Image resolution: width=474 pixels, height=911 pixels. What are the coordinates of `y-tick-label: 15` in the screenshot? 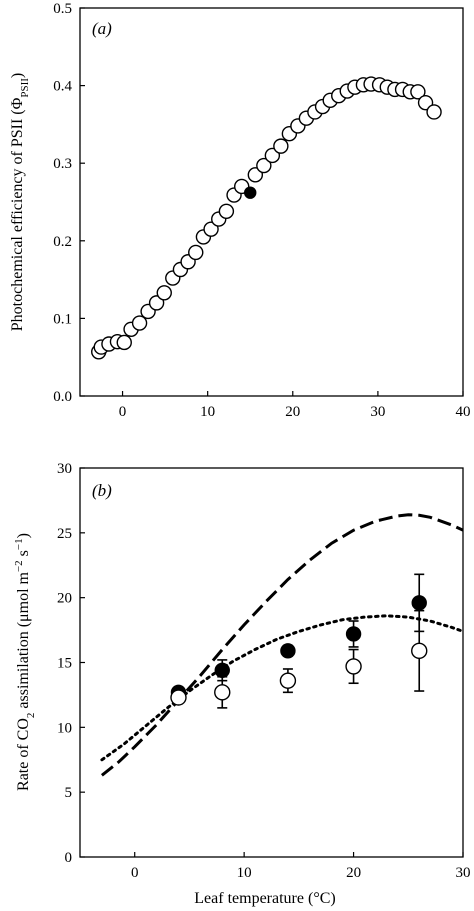 It's located at (64, 664).